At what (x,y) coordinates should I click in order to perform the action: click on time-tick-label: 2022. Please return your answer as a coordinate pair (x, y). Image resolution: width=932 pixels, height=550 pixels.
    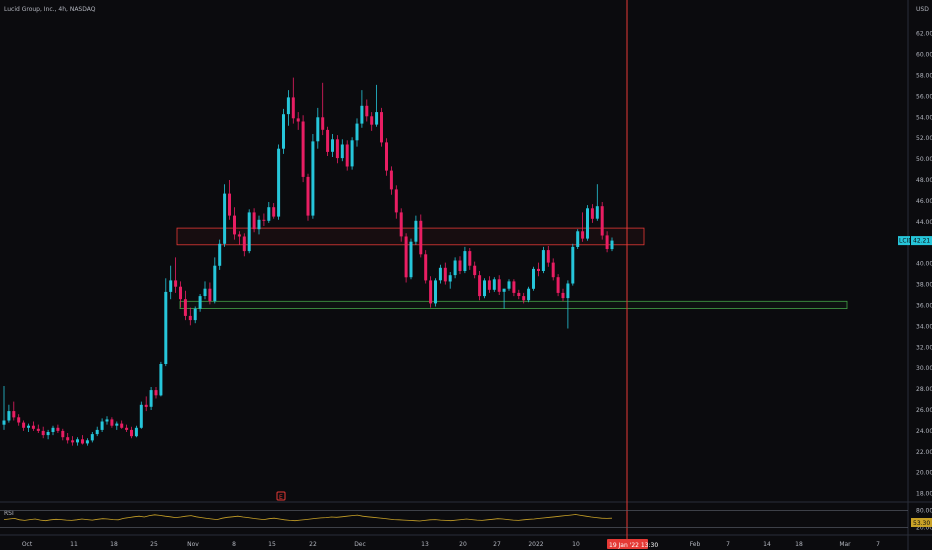
    Looking at the image, I should click on (535, 544).